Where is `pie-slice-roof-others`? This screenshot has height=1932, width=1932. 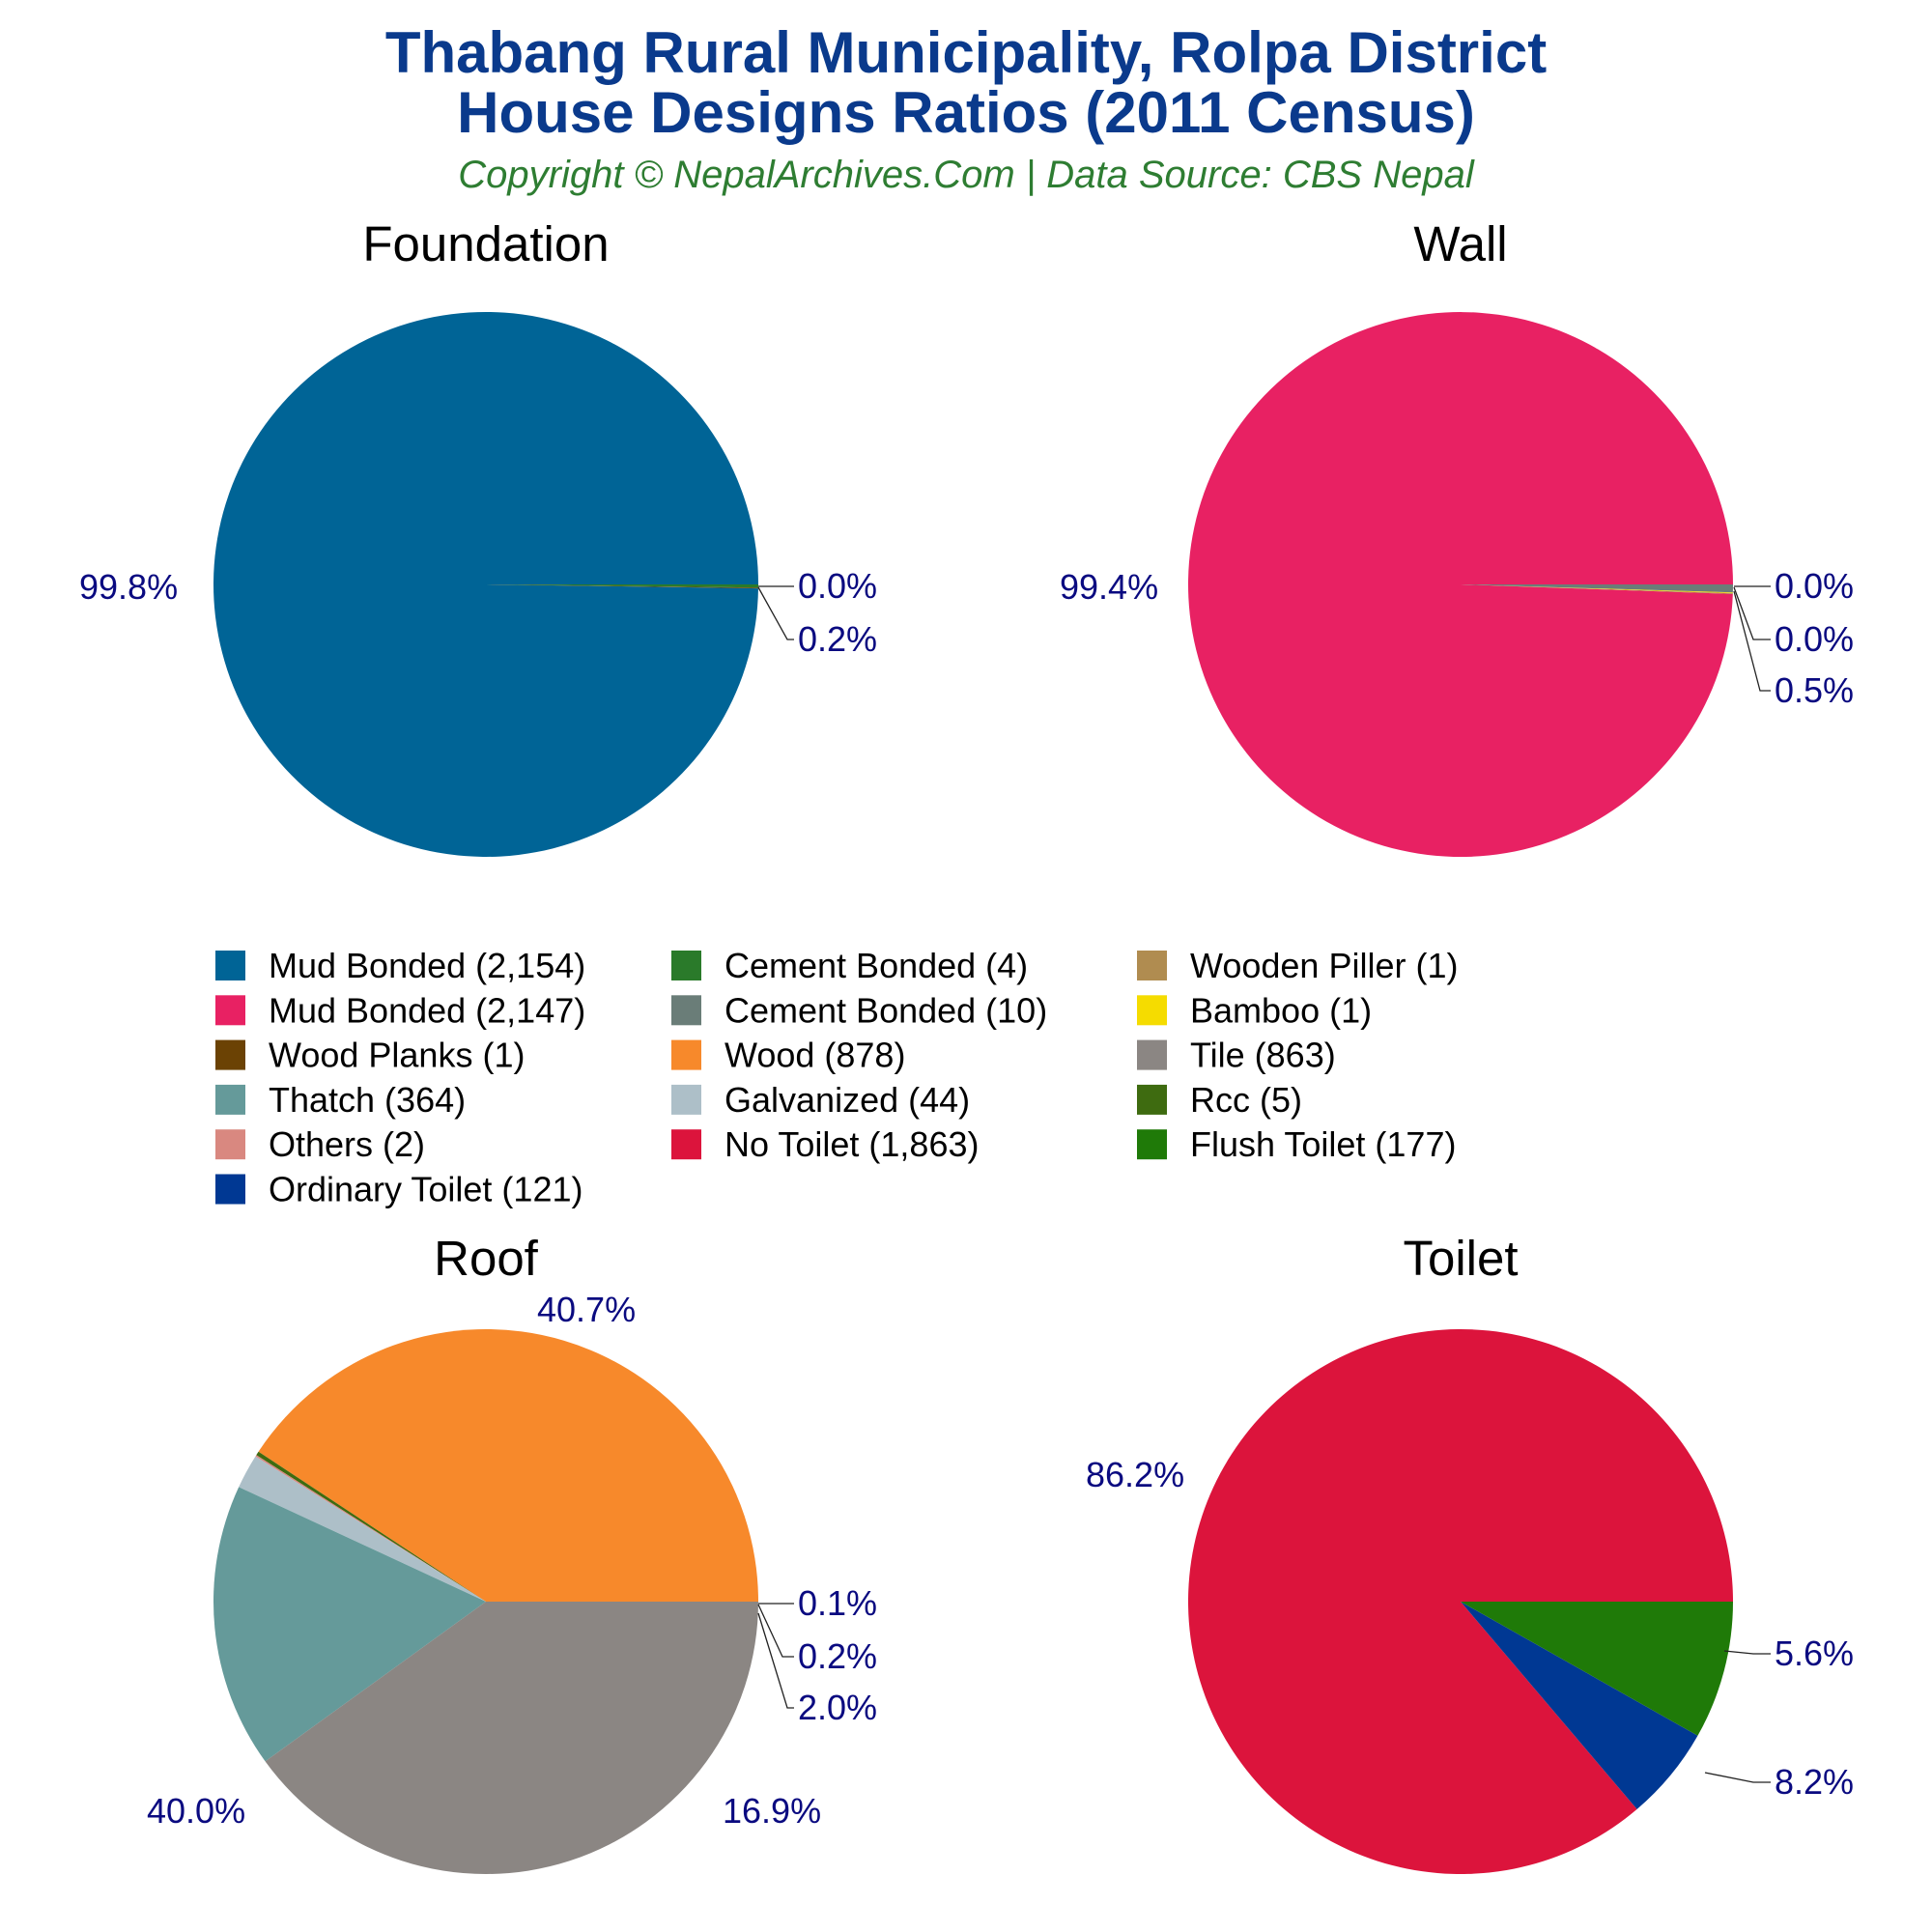 pie-slice-roof-others is located at coordinates (370, 1528).